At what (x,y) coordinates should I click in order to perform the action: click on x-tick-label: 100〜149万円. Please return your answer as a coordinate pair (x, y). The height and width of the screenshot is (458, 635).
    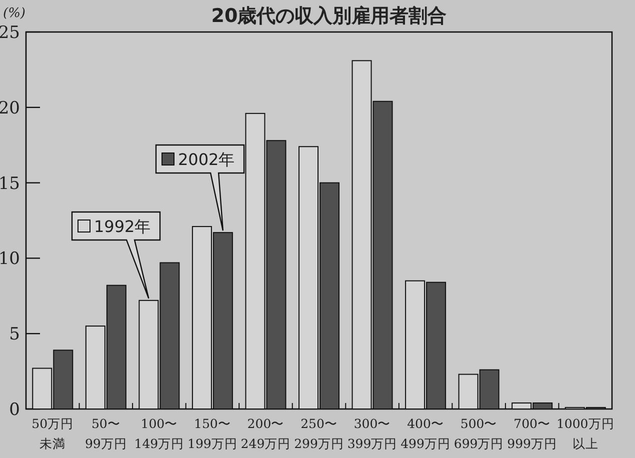
    Looking at the image, I should click on (159, 433).